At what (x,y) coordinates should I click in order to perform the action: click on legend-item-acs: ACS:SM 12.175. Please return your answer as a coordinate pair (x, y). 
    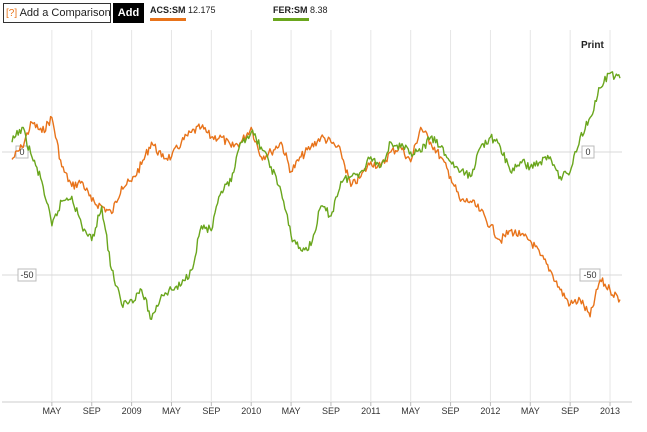
    Looking at the image, I should click on (183, 13).